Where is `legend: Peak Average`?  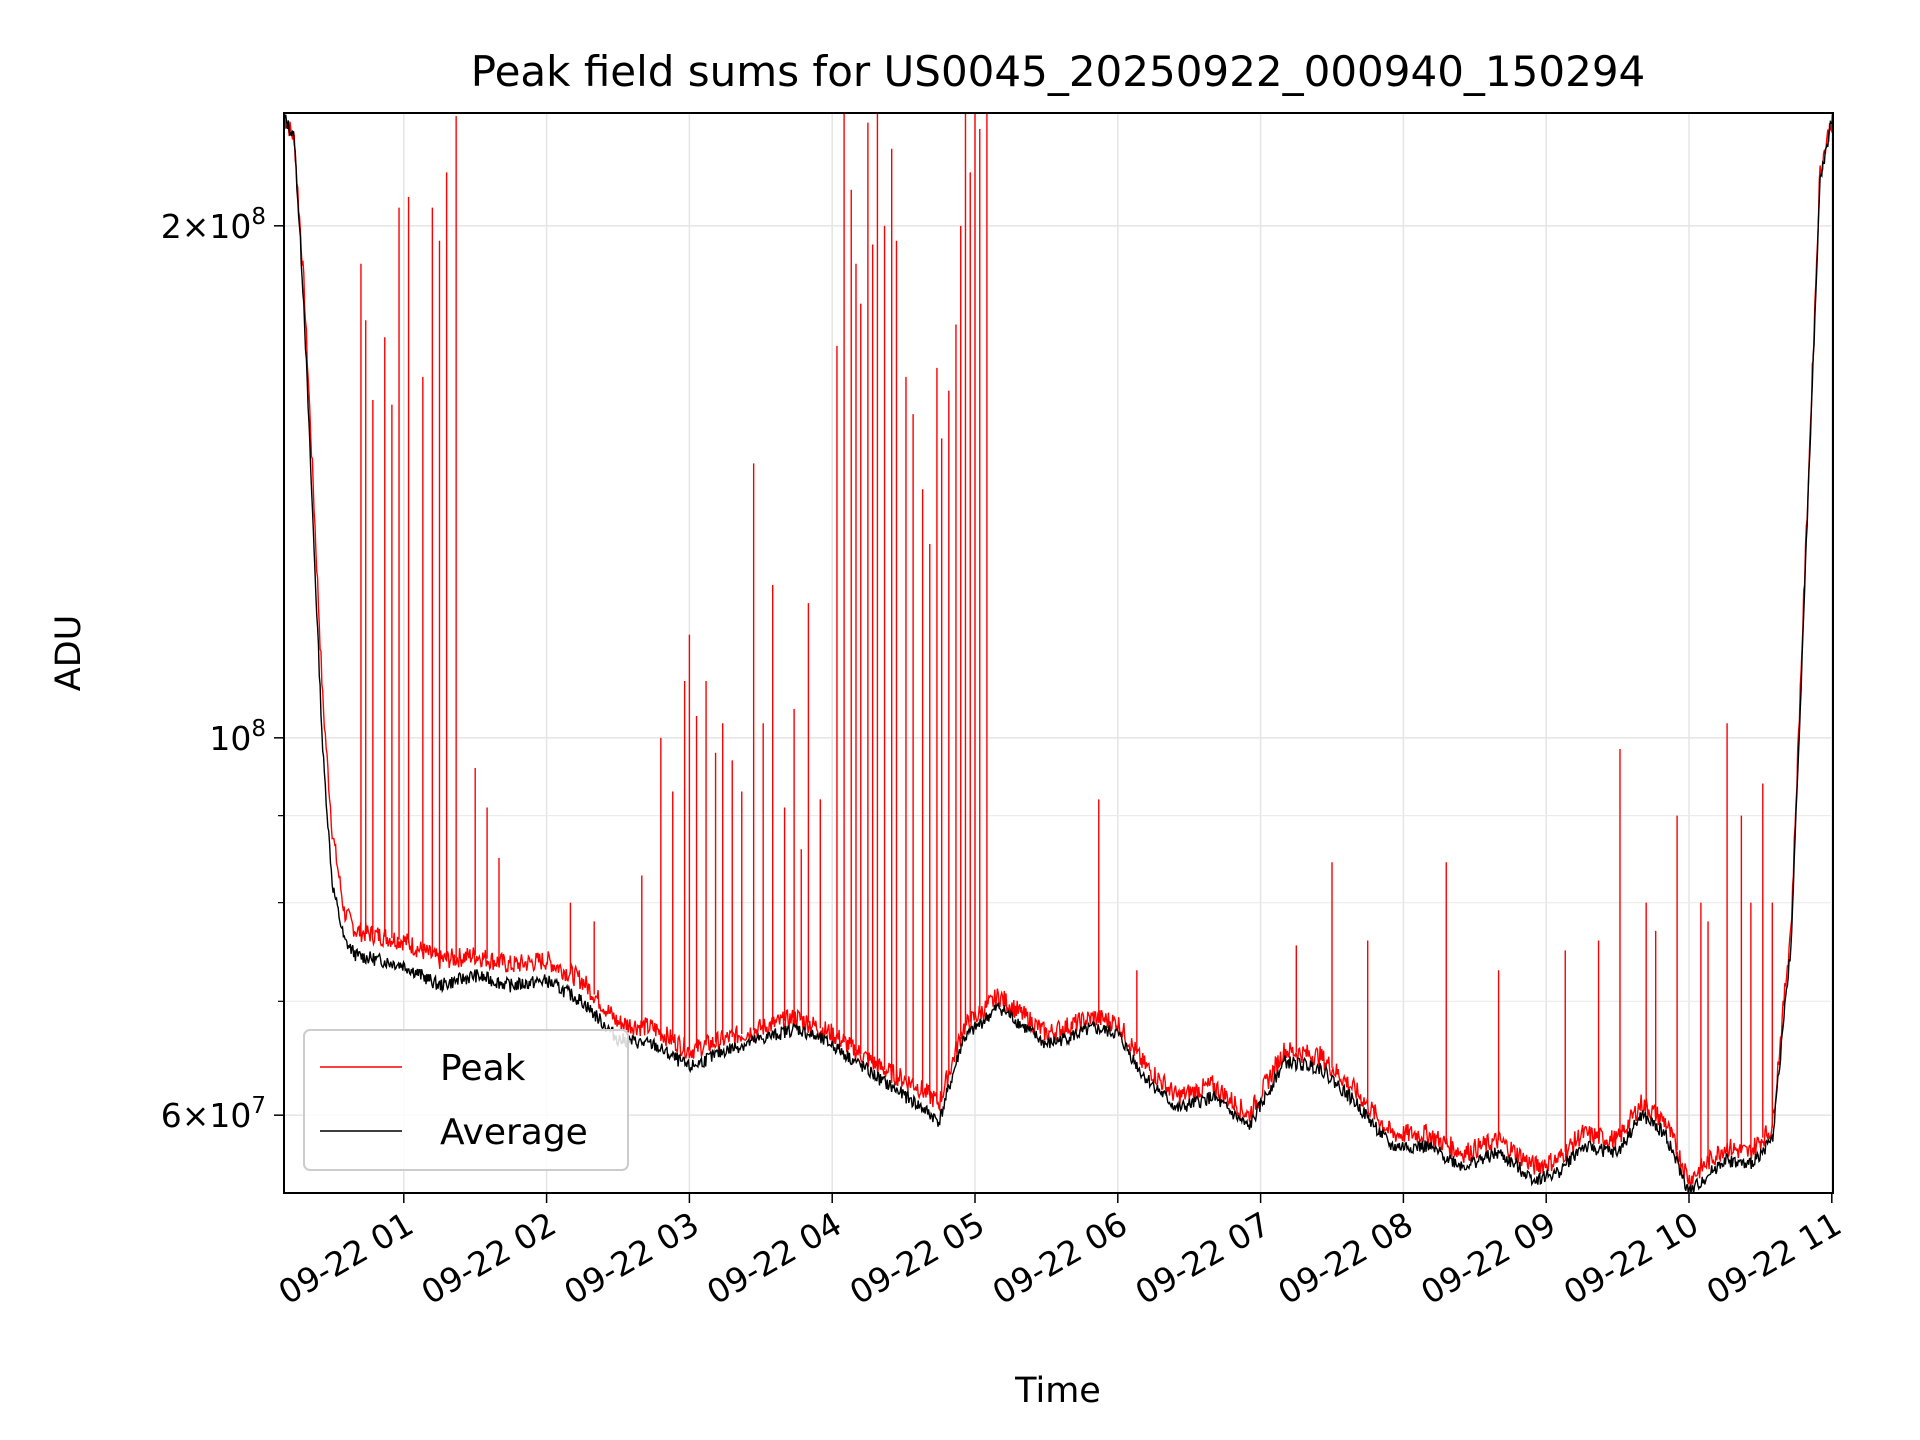
legend: Peak Average is located at coordinates (466, 1100).